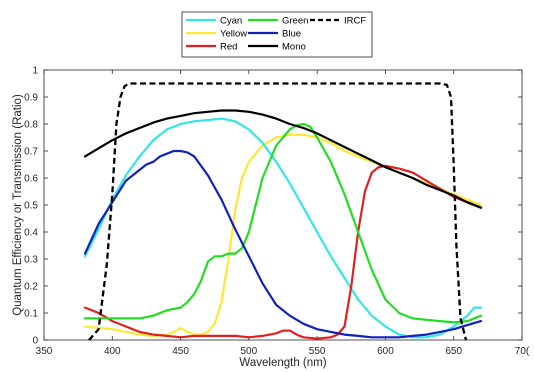  What do you see at coordinates (282, 363) in the screenshot?
I see `x-axis-title: Wavelength (nm)` at bounding box center [282, 363].